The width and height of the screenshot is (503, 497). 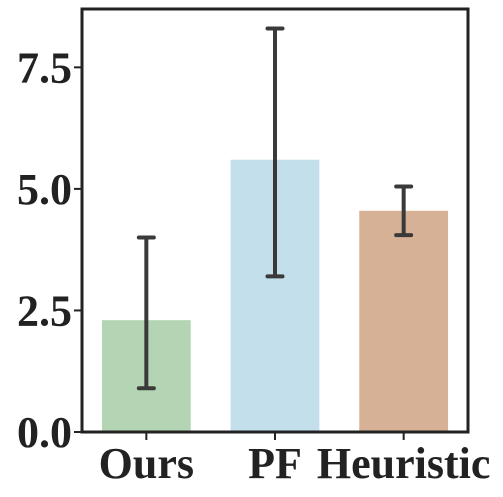 I want to click on y-tick-label: 5.0, so click(x=44, y=189).